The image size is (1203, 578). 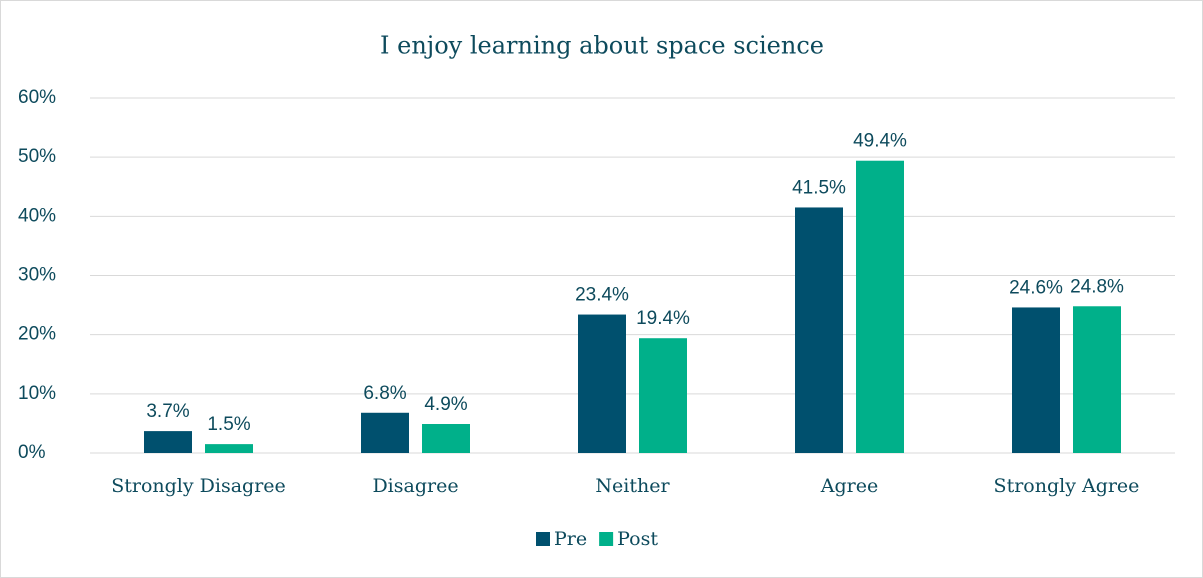 I want to click on x-tick-label: Strongly Agree, so click(x=1067, y=486).